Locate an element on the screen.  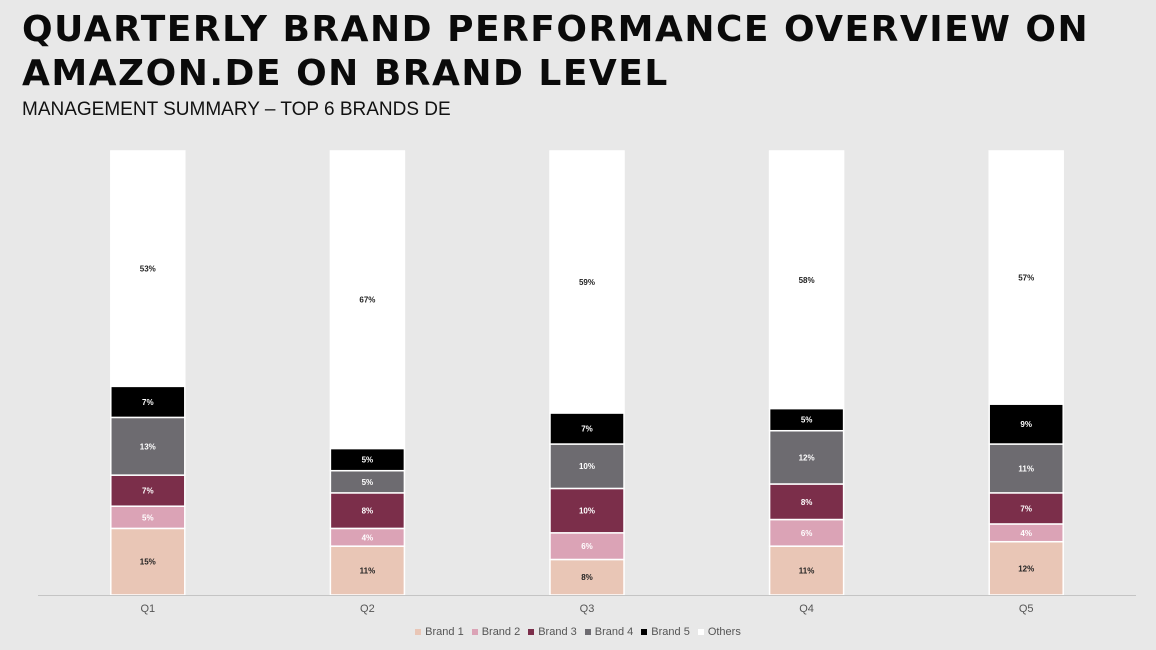
bar-segment-brand-4-q5 is located at coordinates (1026, 468).